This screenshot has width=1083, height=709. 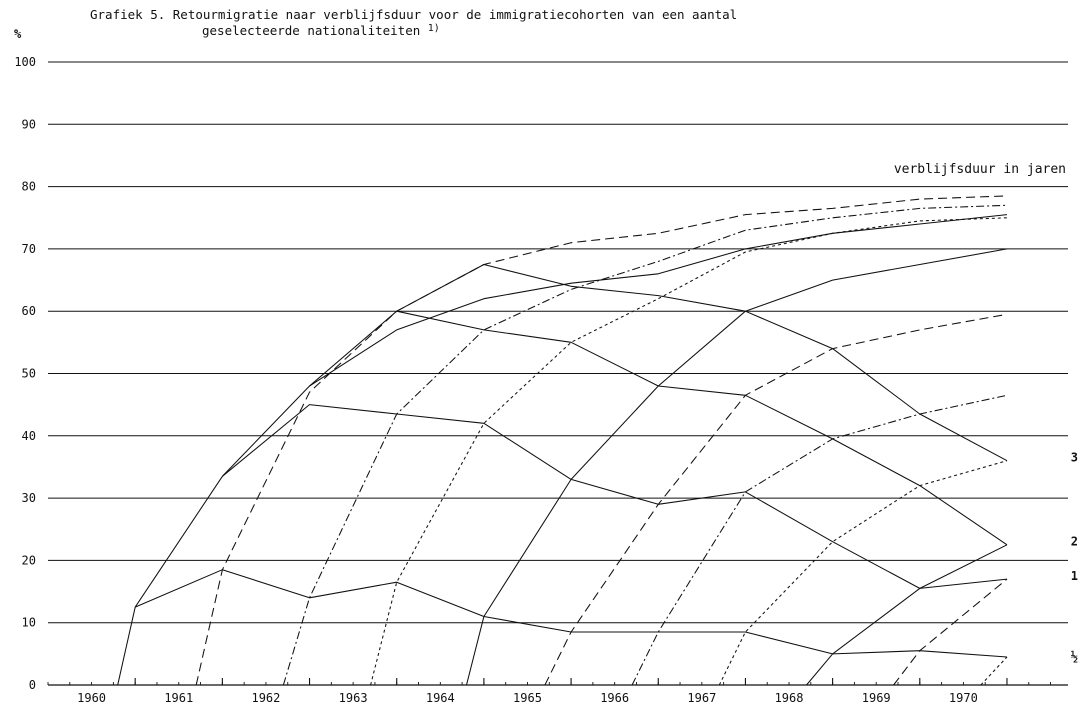 What do you see at coordinates (29, 374) in the screenshot?
I see `y-tick-label-50: 50` at bounding box center [29, 374].